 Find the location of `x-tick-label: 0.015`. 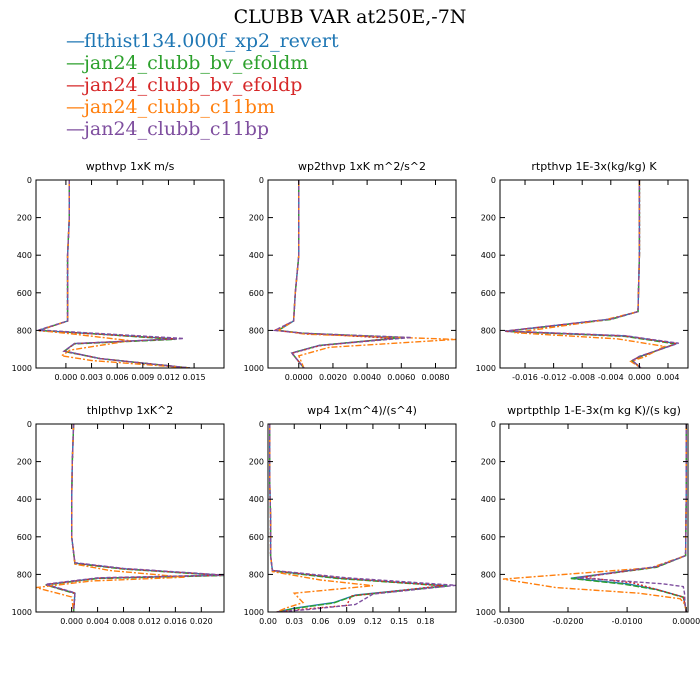

x-tick-label: 0.015 is located at coordinates (194, 377).